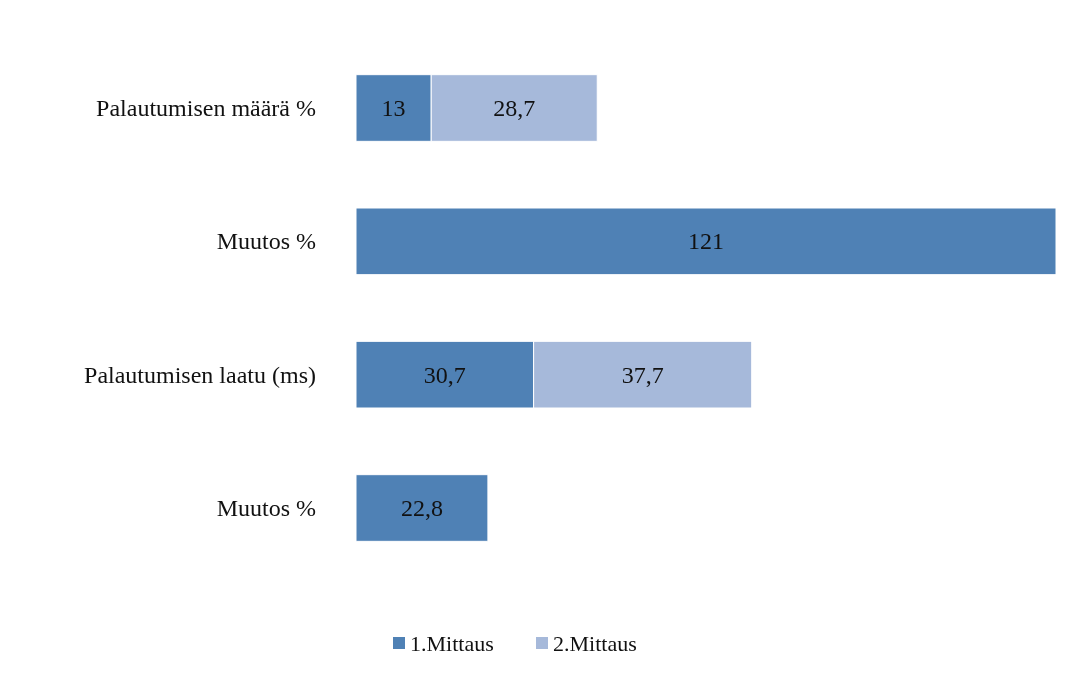  What do you see at coordinates (642, 374) in the screenshot?
I see `data-label: 37,7` at bounding box center [642, 374].